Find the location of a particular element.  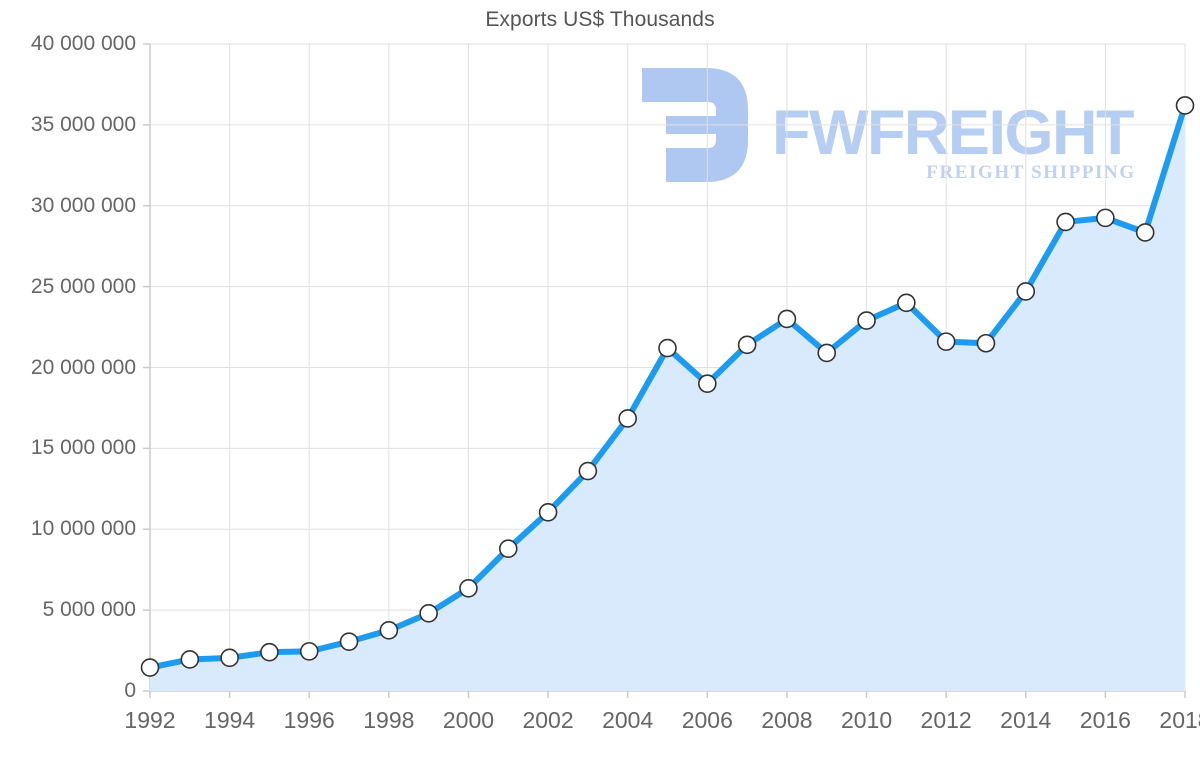

x-axis-tick-label: 1998 is located at coordinates (389, 720).